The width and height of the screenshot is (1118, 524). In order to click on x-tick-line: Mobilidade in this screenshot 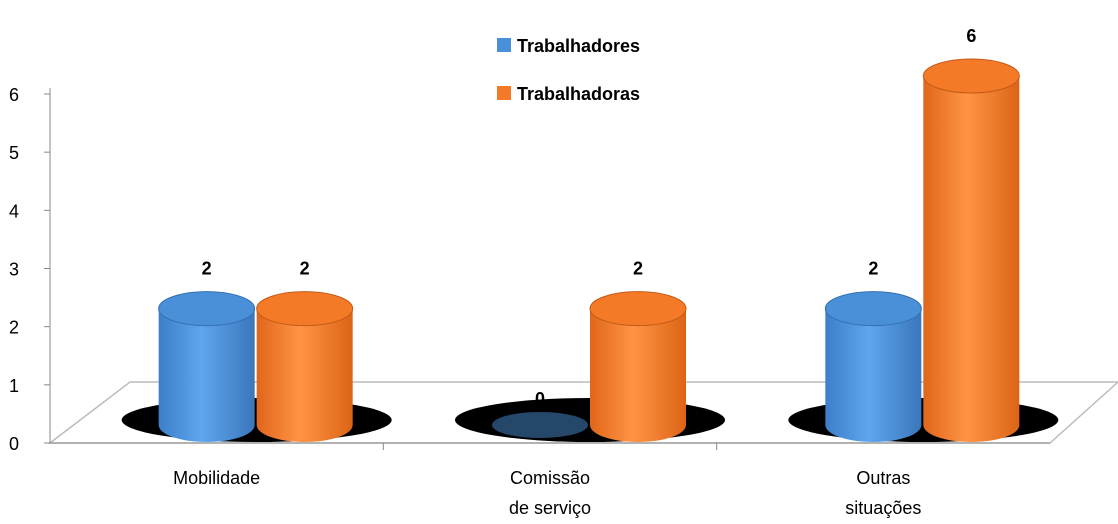, I will do `click(216, 478)`.